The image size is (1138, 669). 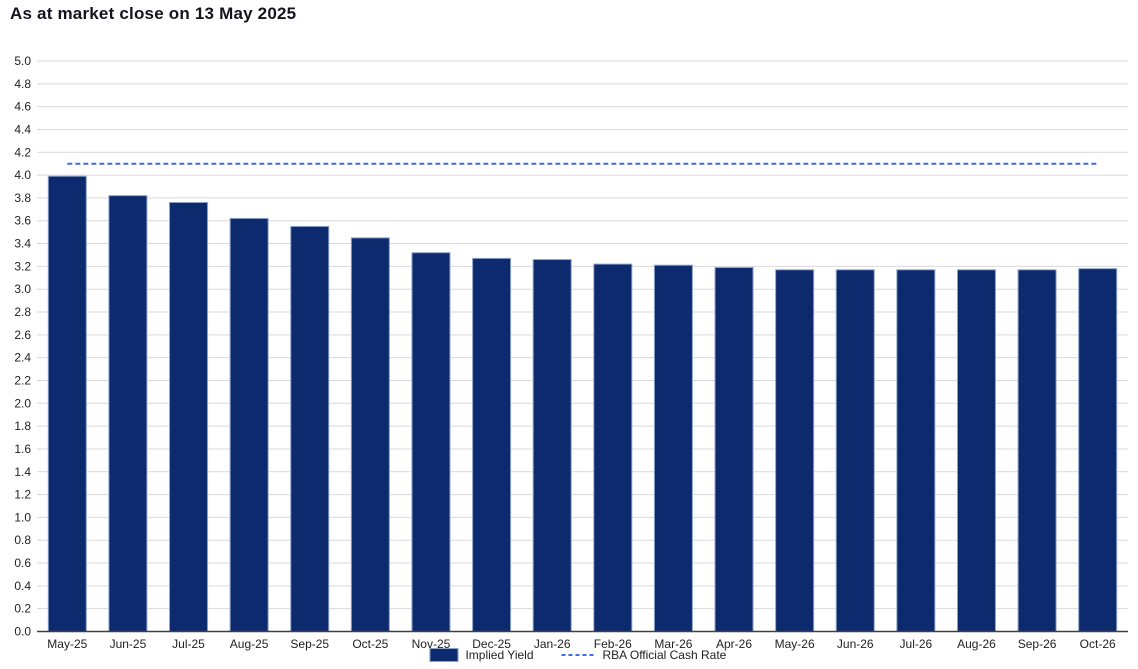 I want to click on y-axis-tick-label: 2.6, so click(x=22, y=335).